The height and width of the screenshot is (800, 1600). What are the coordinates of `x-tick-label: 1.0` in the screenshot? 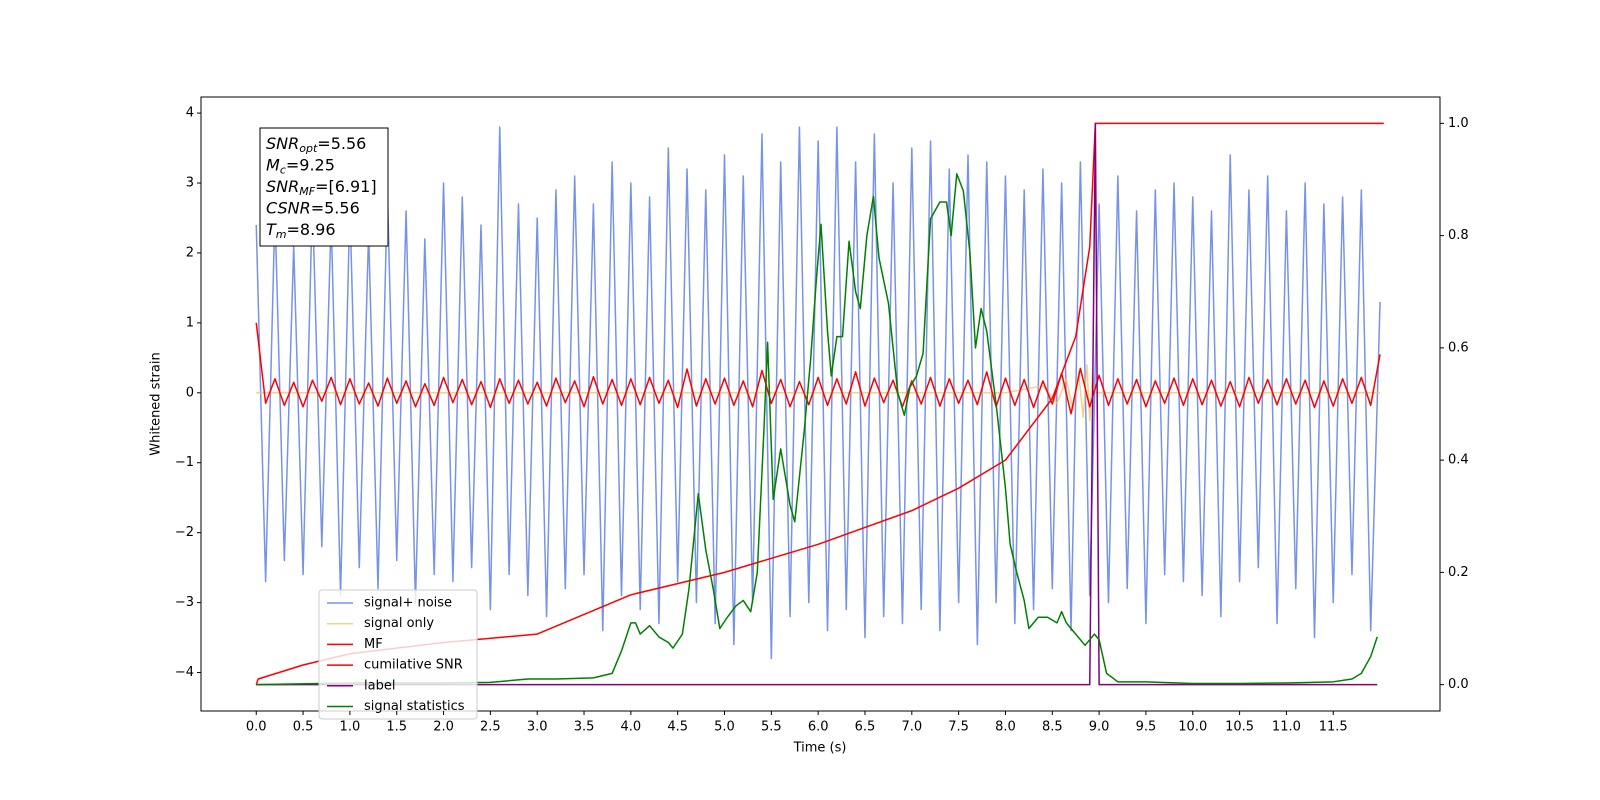 It's located at (350, 727).